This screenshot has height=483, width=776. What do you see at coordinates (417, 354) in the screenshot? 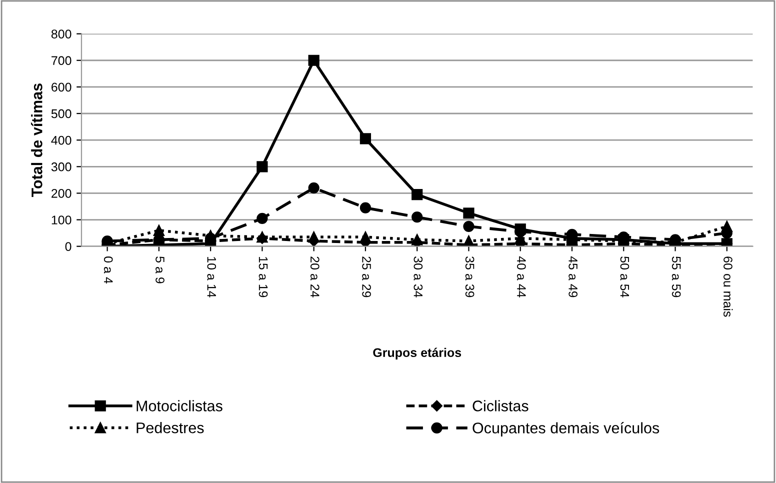
I see `x-axis-title: Grupos etários` at bounding box center [417, 354].